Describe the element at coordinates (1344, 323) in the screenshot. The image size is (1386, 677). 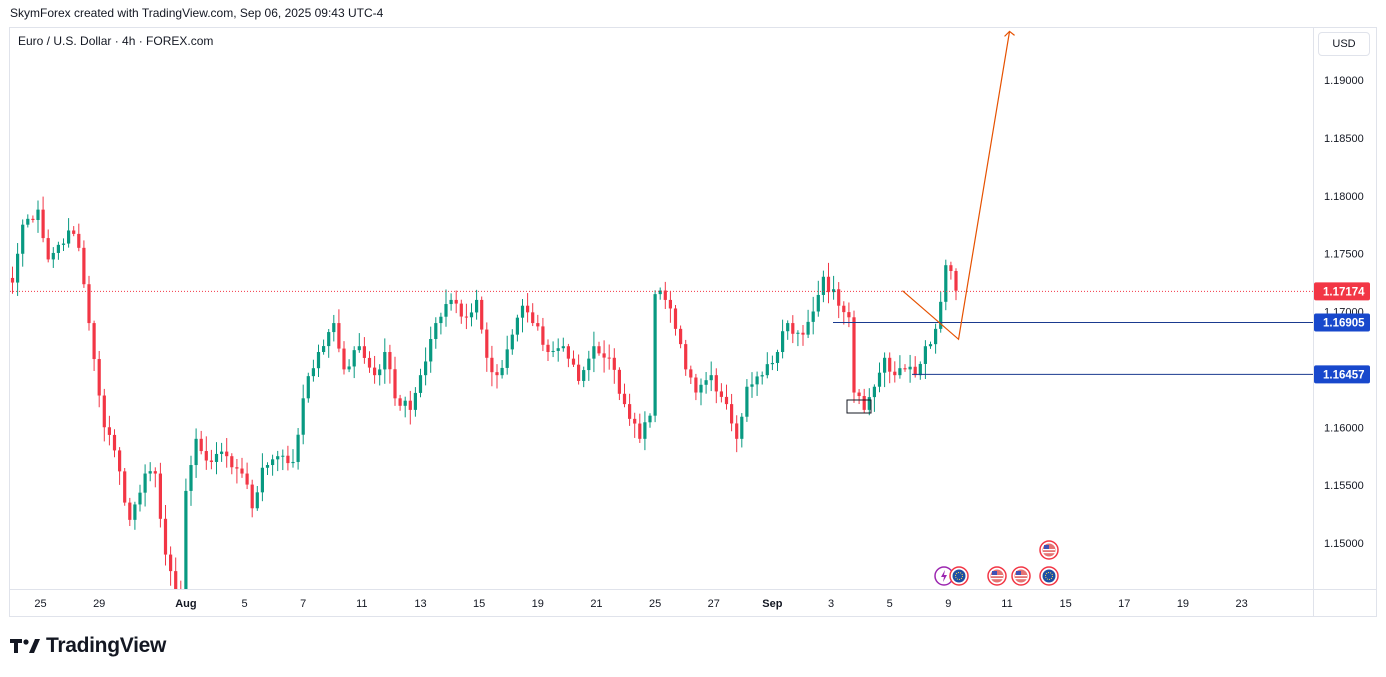
I see `level-1-price-label: 1.16905` at that location.